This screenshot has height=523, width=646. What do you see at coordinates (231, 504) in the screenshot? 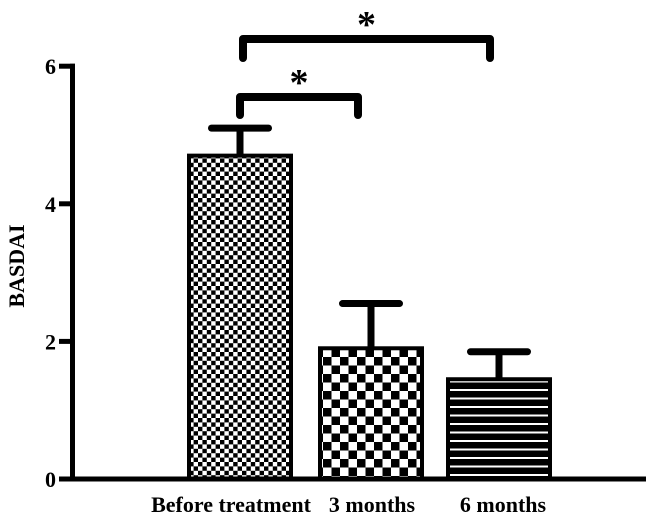
I see `x-category-label-before-treatment: Before treatment` at bounding box center [231, 504].